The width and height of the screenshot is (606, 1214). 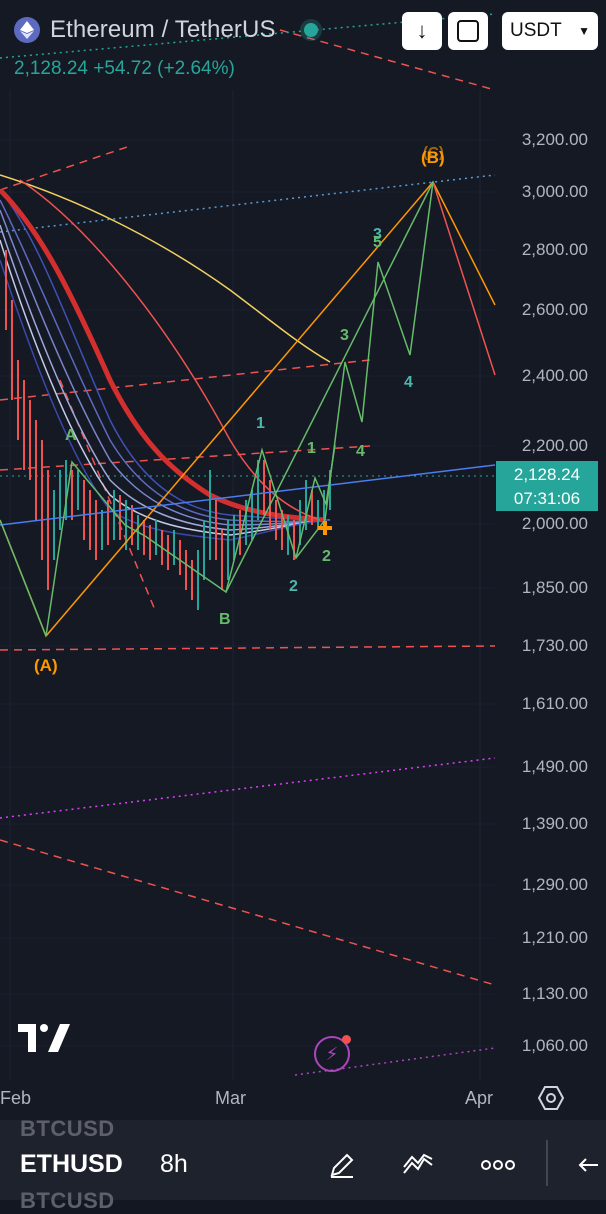 I want to click on more-button, so click(x=498, y=1165).